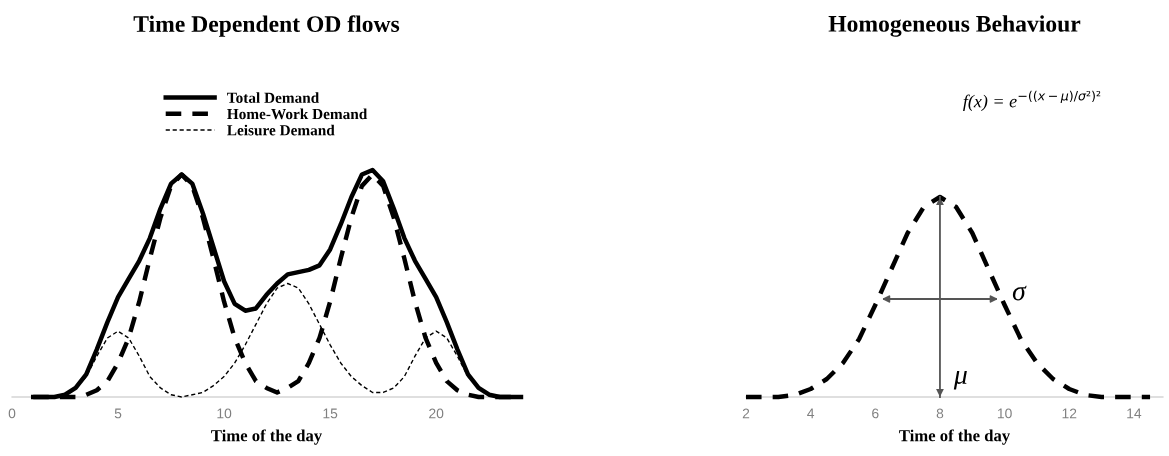 This screenshot has height=456, width=1169. What do you see at coordinates (266, 26) in the screenshot?
I see `chart-title: Time Dependent OD flows` at bounding box center [266, 26].